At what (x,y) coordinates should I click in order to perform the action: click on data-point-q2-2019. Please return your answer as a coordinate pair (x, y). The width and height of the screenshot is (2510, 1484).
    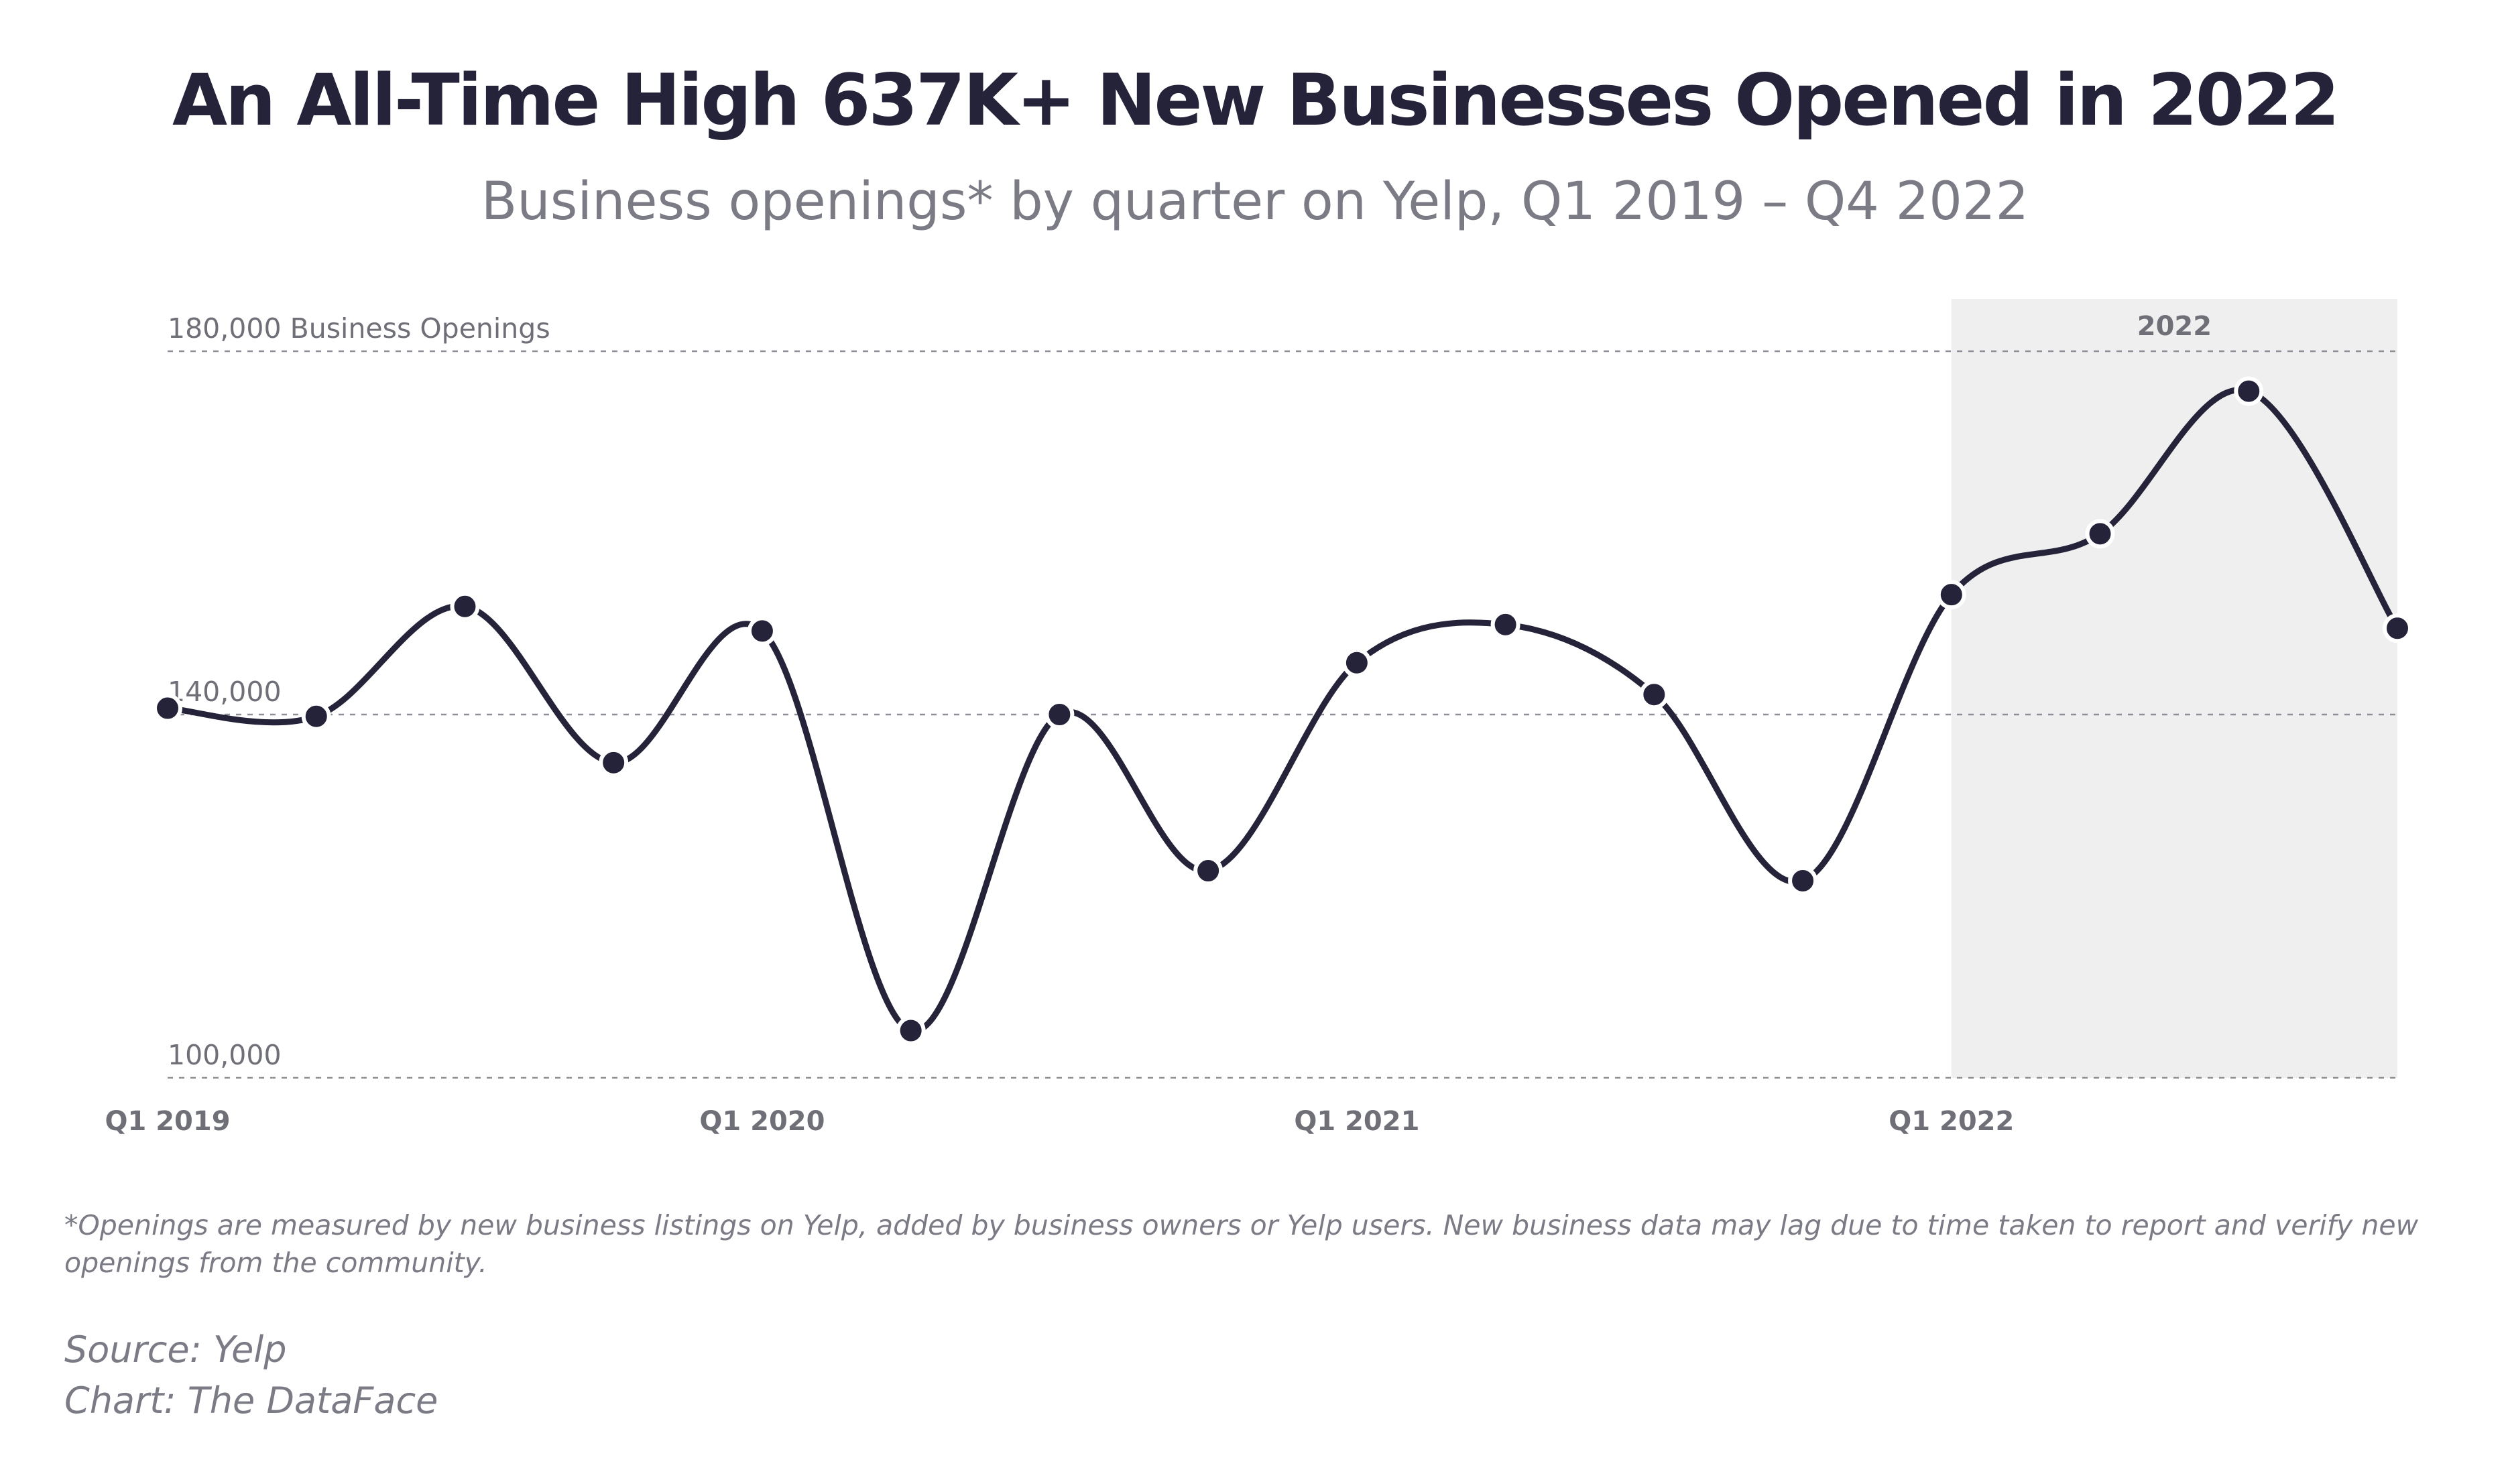
    Looking at the image, I should click on (316, 716).